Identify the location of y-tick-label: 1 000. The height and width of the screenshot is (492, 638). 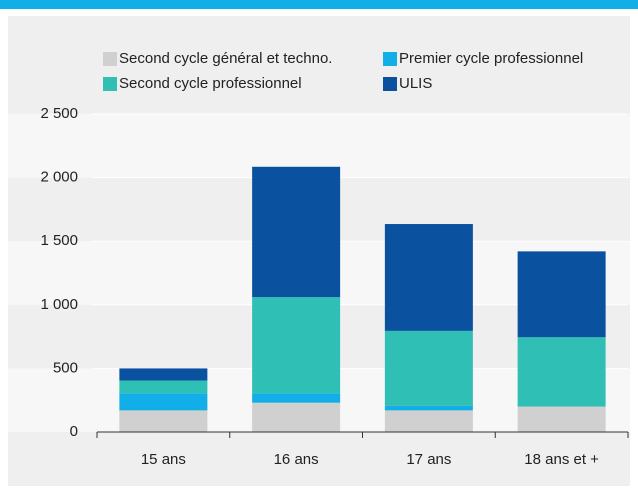
(59, 304).